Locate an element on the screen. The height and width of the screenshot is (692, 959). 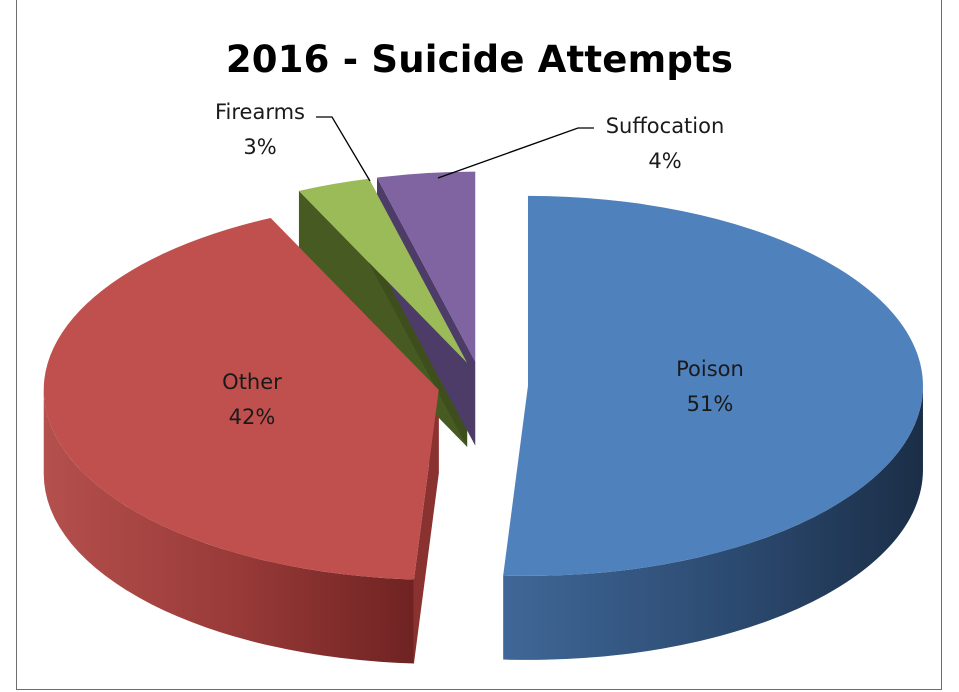
pie-slice-wall-other is located at coordinates (426, 526).